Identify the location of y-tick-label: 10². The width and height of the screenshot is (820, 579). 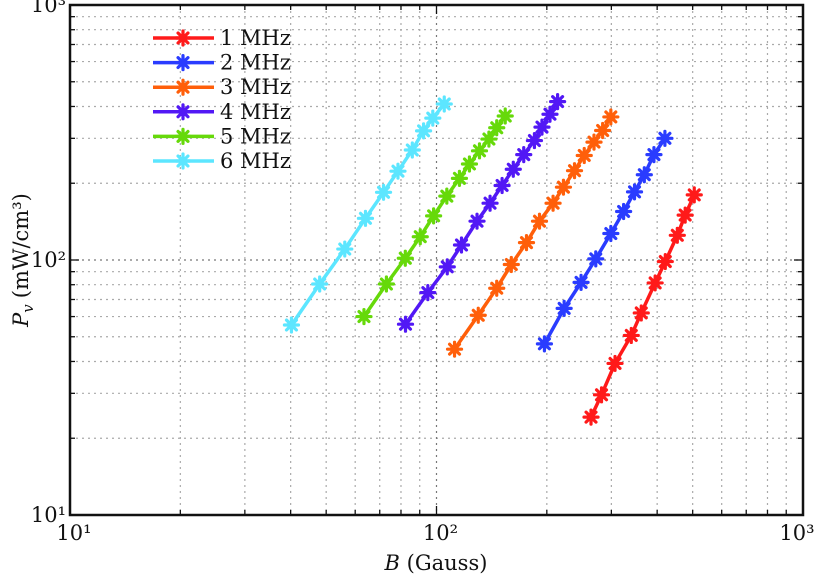
(48, 260).